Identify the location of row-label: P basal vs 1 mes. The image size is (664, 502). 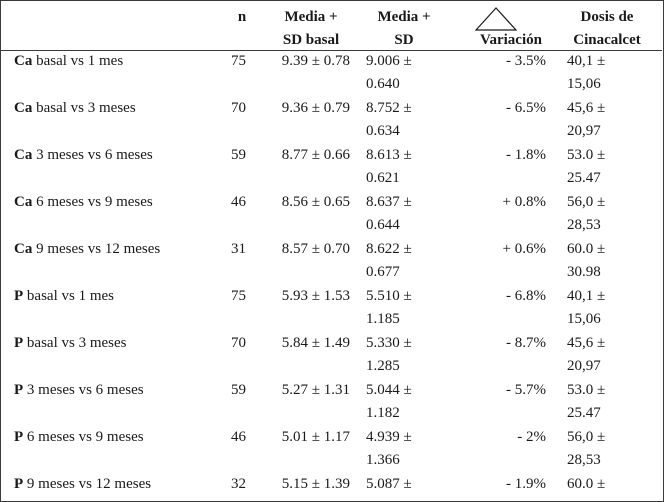
(64, 296).